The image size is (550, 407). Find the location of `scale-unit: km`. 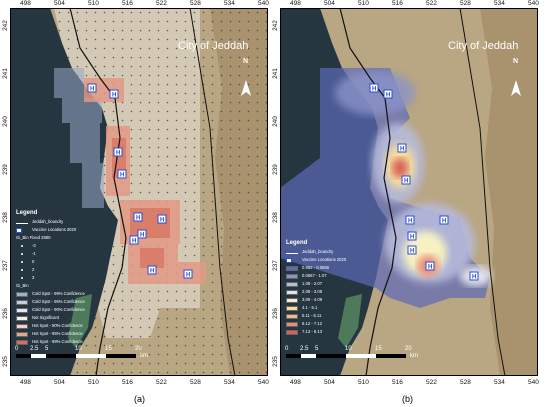

scale-unit: km is located at coordinates (144, 356).